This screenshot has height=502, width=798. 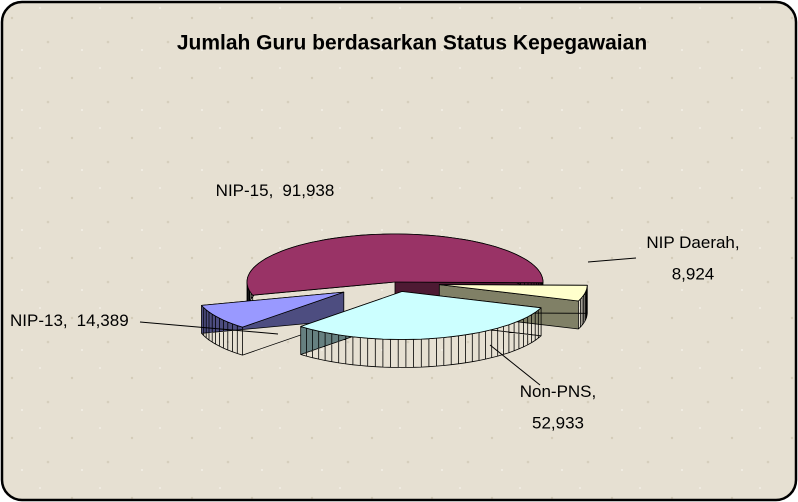 What do you see at coordinates (242, 190) in the screenshot?
I see `category-name: NIP-15` at bounding box center [242, 190].